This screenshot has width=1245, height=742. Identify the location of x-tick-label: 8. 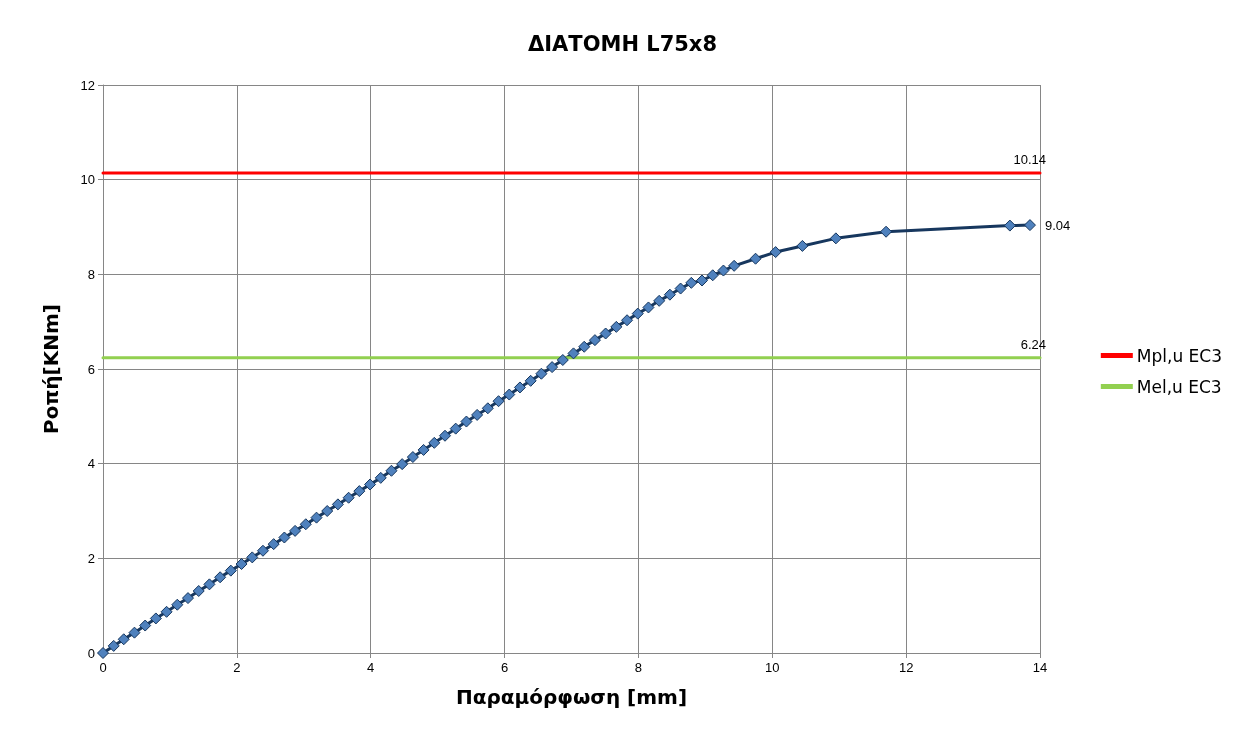
(638, 667).